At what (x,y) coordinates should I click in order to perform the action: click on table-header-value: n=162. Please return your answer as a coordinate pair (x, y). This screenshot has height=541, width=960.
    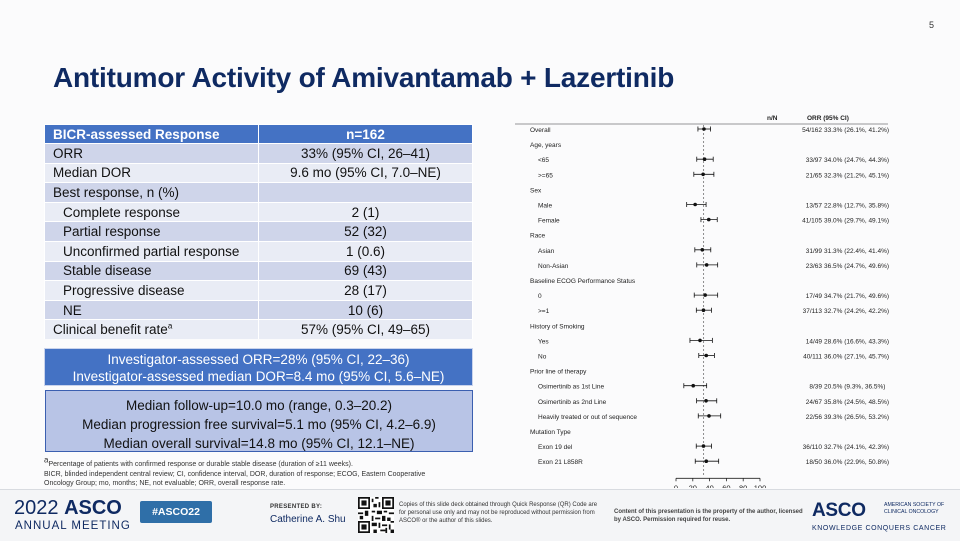
    Looking at the image, I should click on (365, 134).